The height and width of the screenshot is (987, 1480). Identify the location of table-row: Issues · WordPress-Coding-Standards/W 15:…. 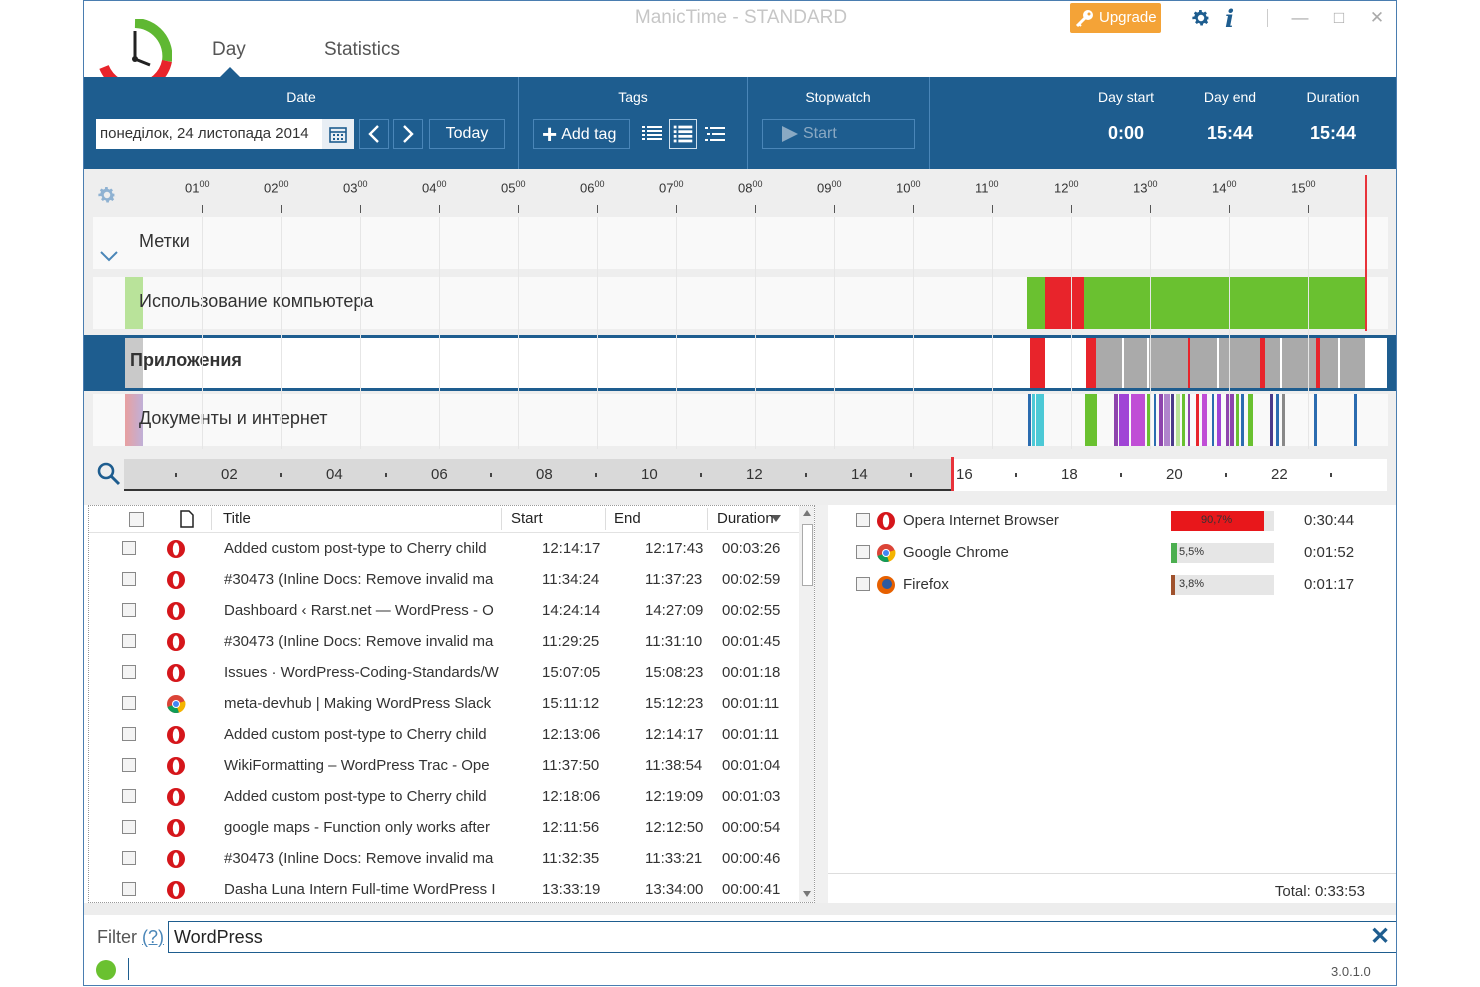
(444, 672).